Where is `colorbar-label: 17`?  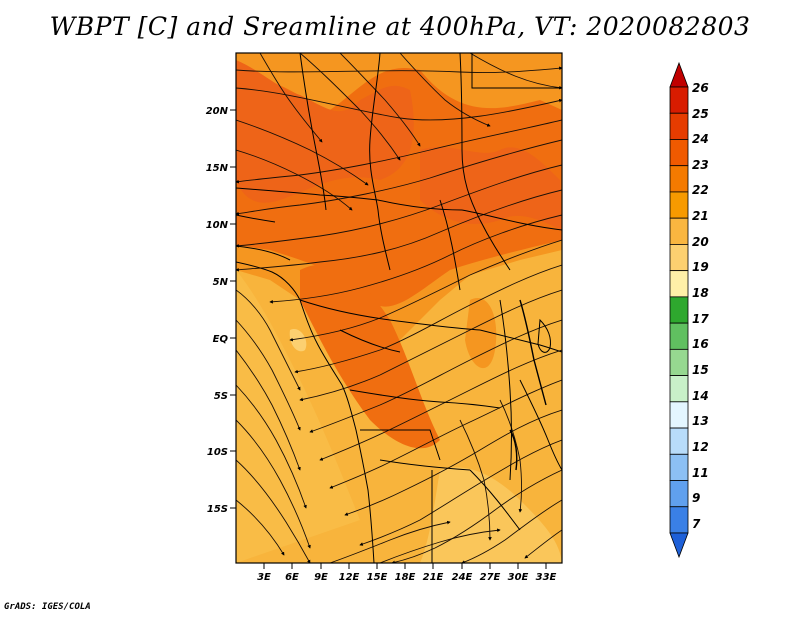
colorbar-label: 17 is located at coordinates (700, 319).